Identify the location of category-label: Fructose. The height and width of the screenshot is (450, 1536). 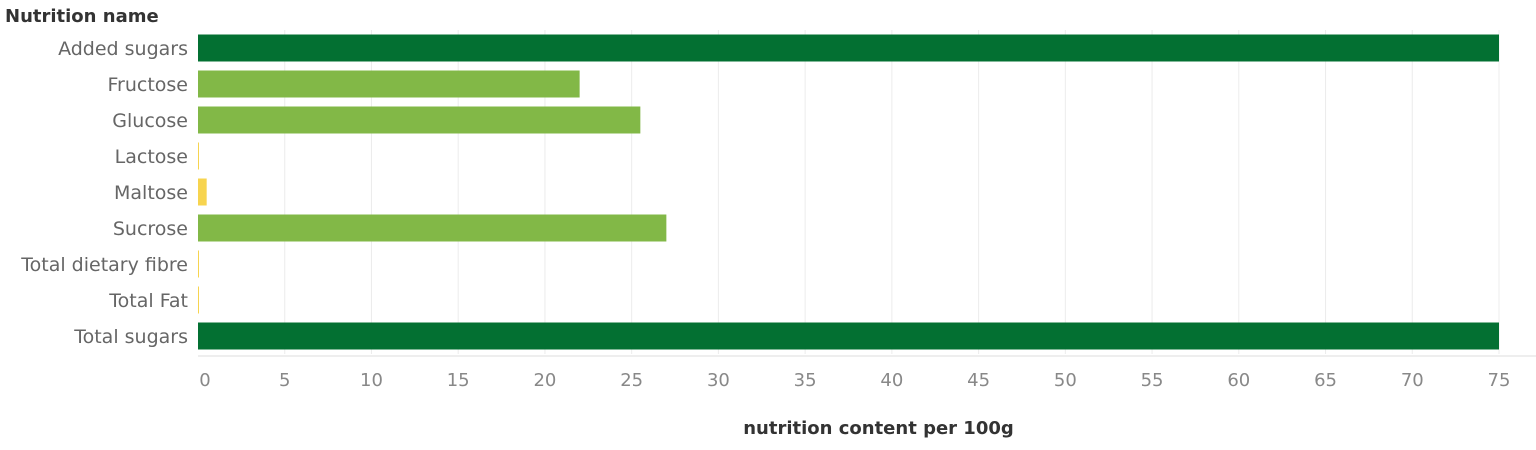
(147, 85).